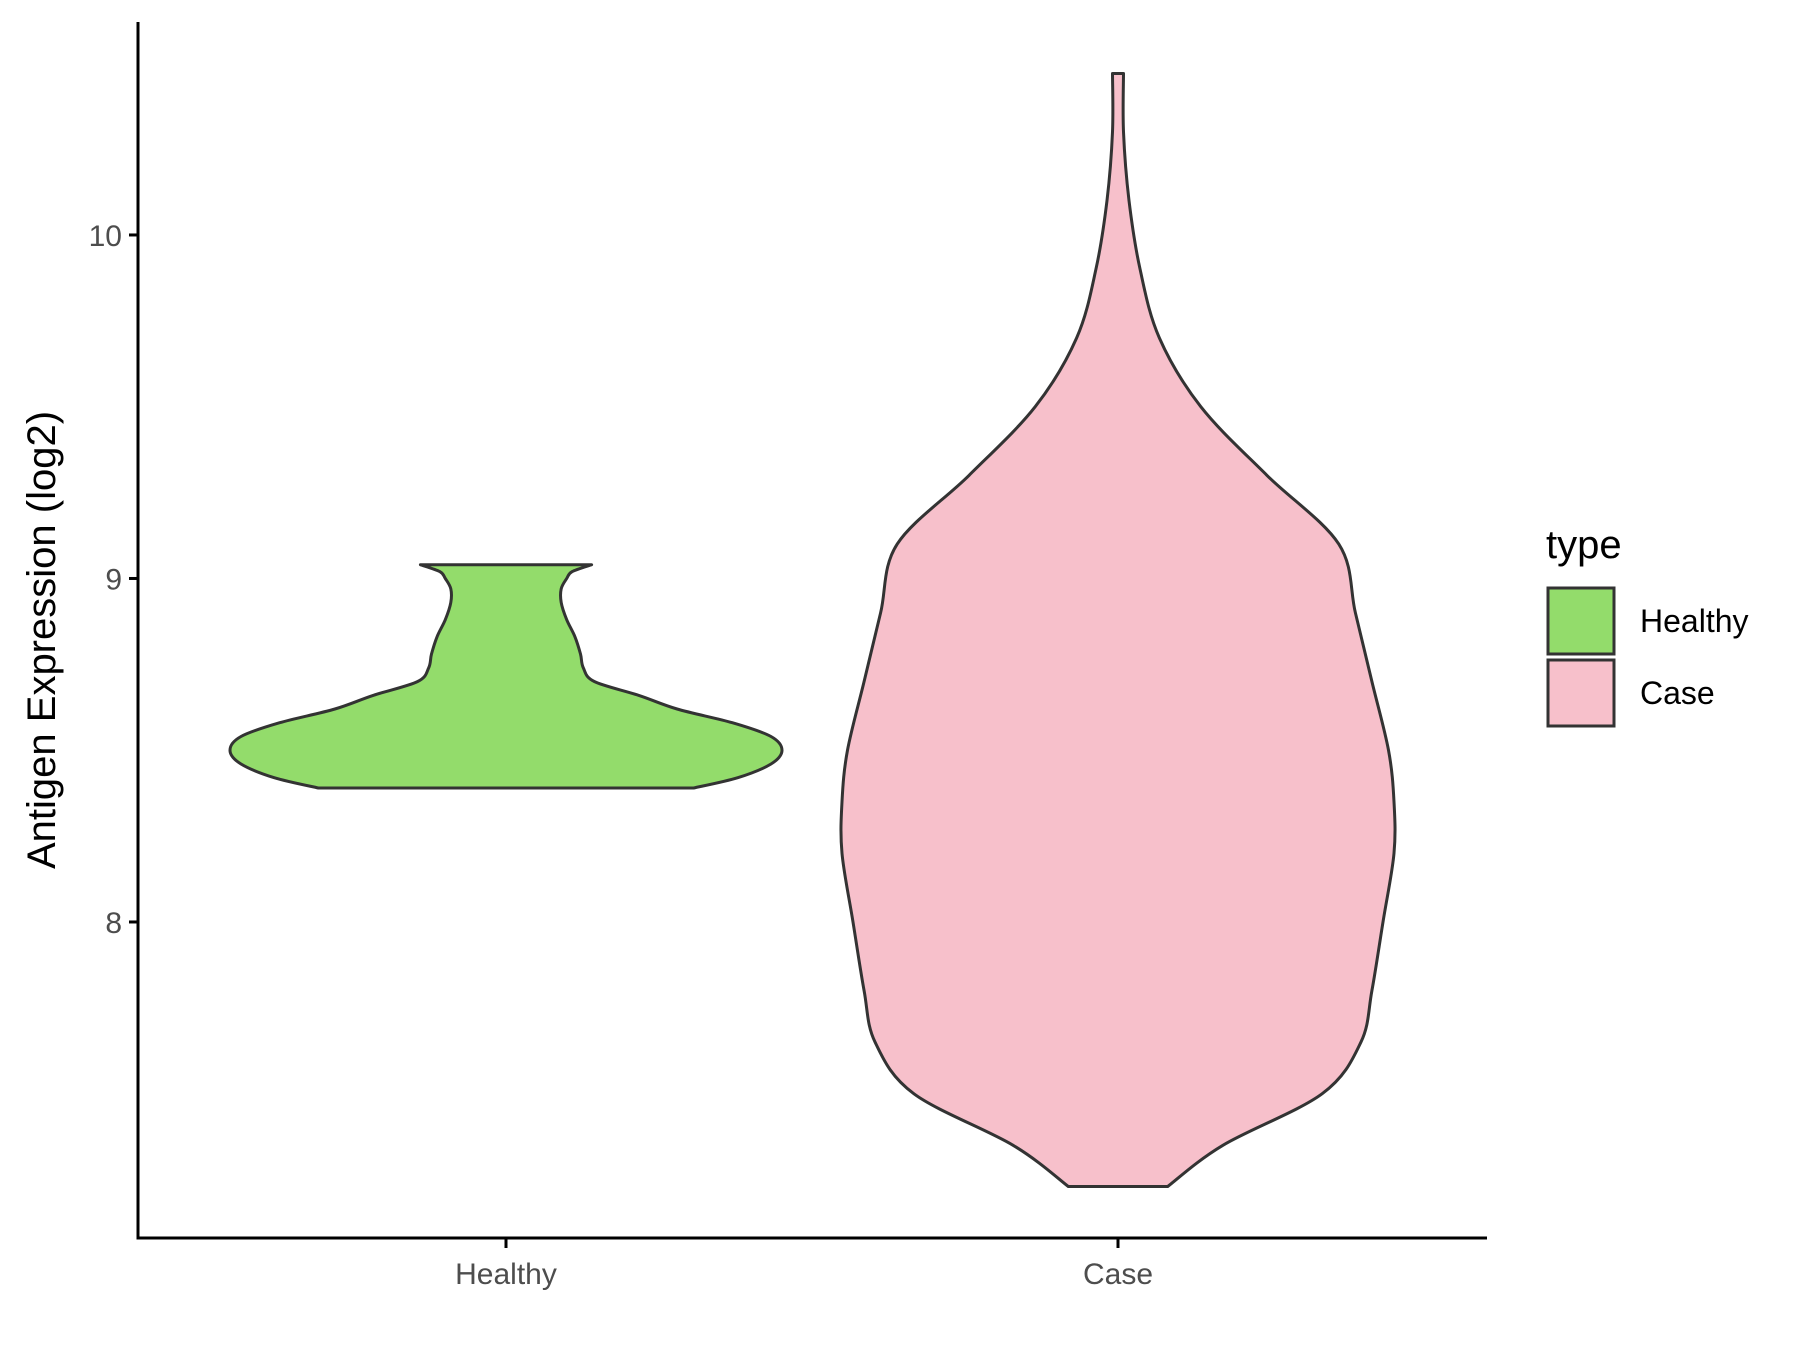 This screenshot has height=1350, width=1800. I want to click on y-tick-label: 10, so click(105, 236).